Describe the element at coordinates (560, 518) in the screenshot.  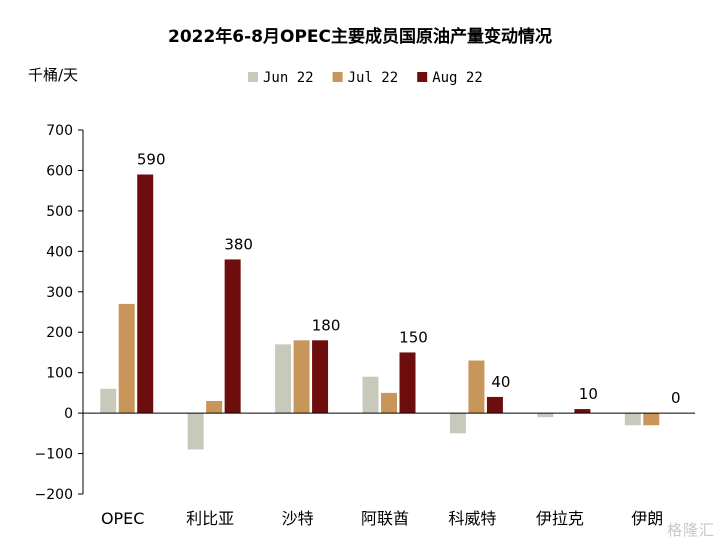
I see `x-category-label: 伊拉克` at that location.